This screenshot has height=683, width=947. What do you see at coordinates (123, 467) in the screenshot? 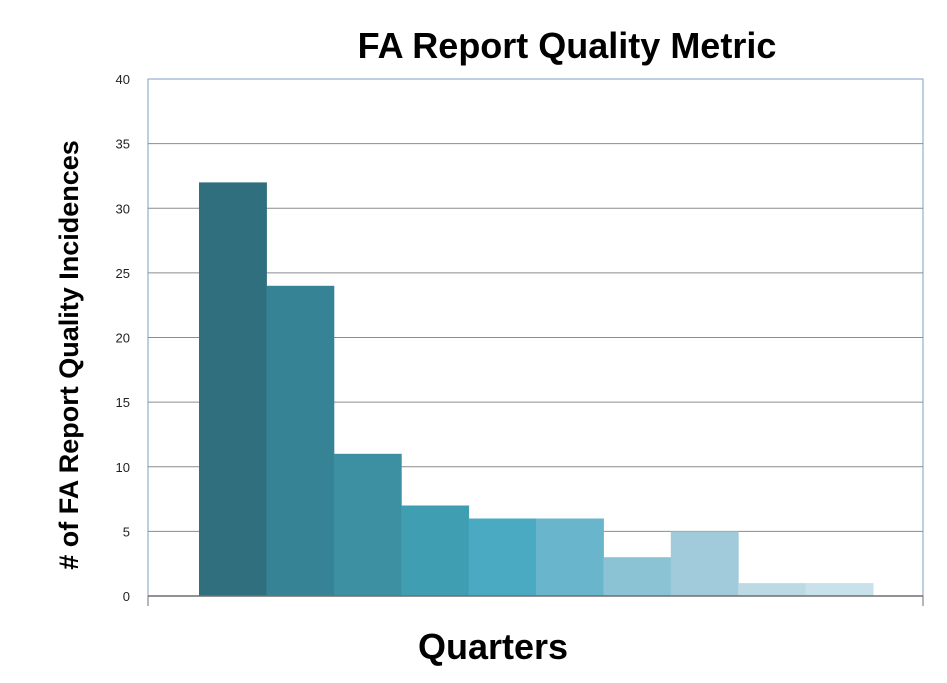
I see `y-tick-label: 10` at bounding box center [123, 467].